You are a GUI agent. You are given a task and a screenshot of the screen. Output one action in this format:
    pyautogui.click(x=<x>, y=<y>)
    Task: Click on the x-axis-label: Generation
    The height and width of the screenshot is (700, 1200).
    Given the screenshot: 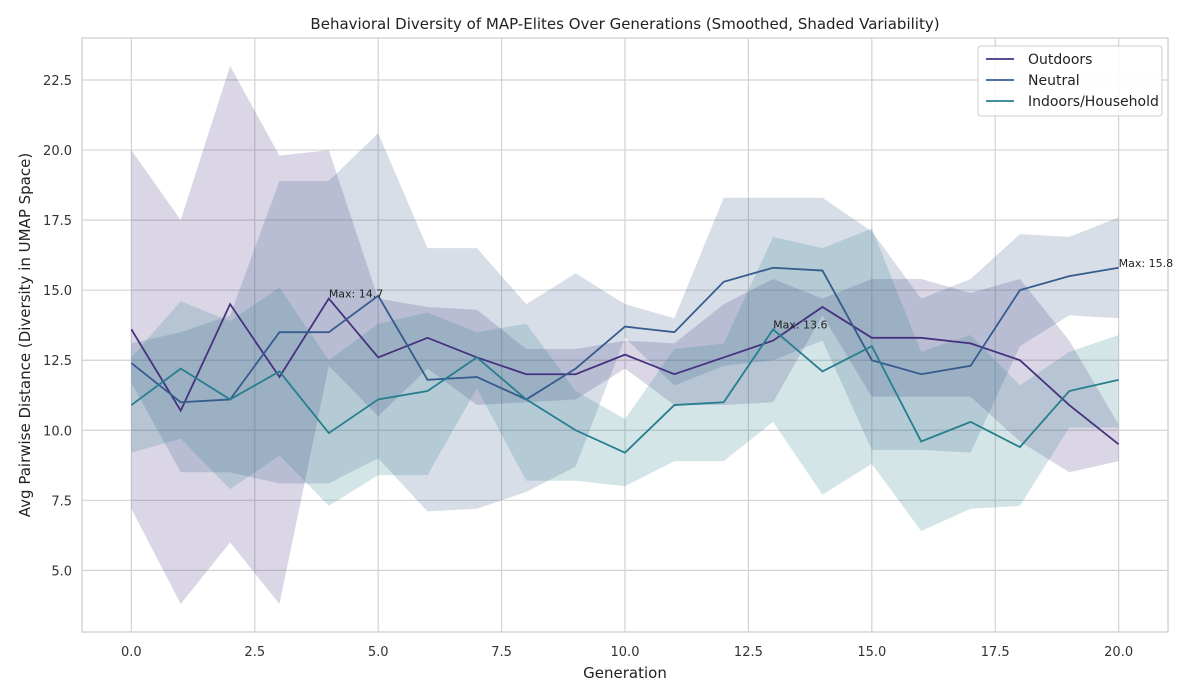 What is the action you would take?
    pyautogui.click(x=625, y=673)
    